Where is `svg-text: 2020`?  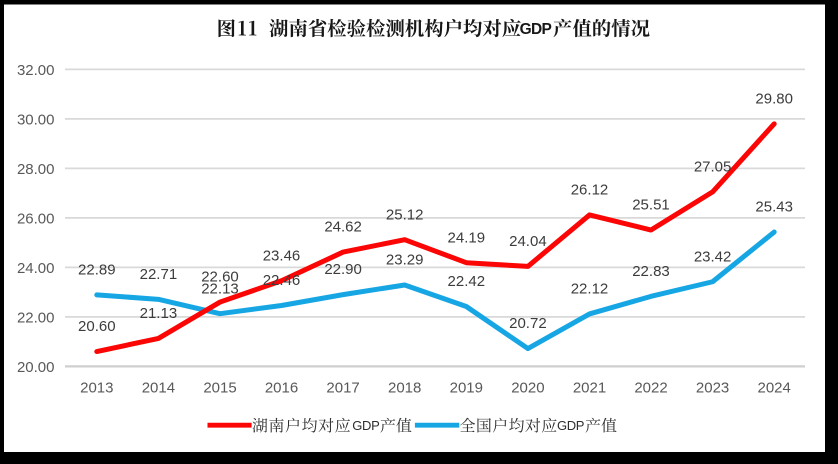 svg-text: 2020 is located at coordinates (527, 387).